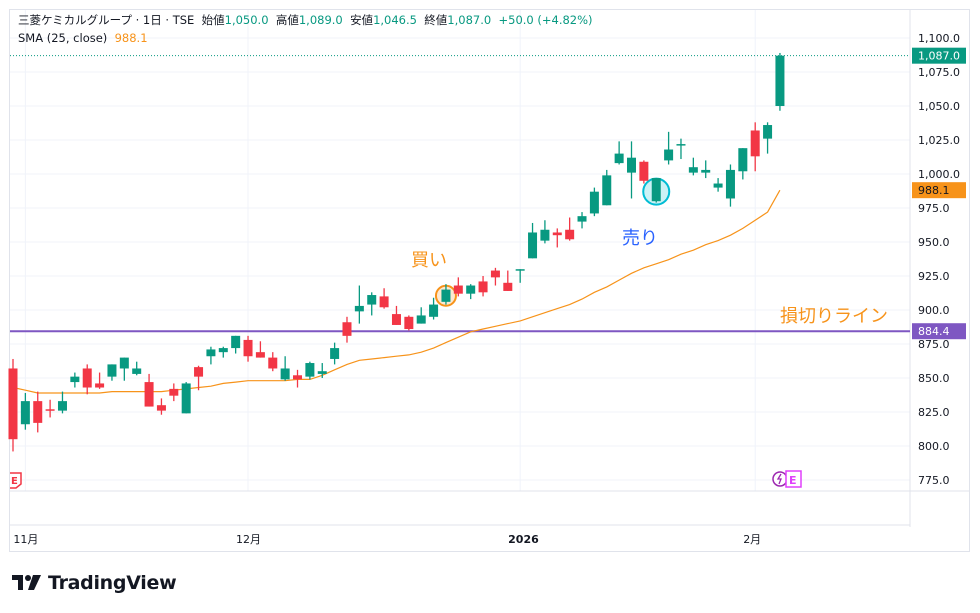 This screenshot has width=980, height=613. What do you see at coordinates (112, 583) in the screenshot?
I see `tradingview-wordmark: TradingView` at bounding box center [112, 583].